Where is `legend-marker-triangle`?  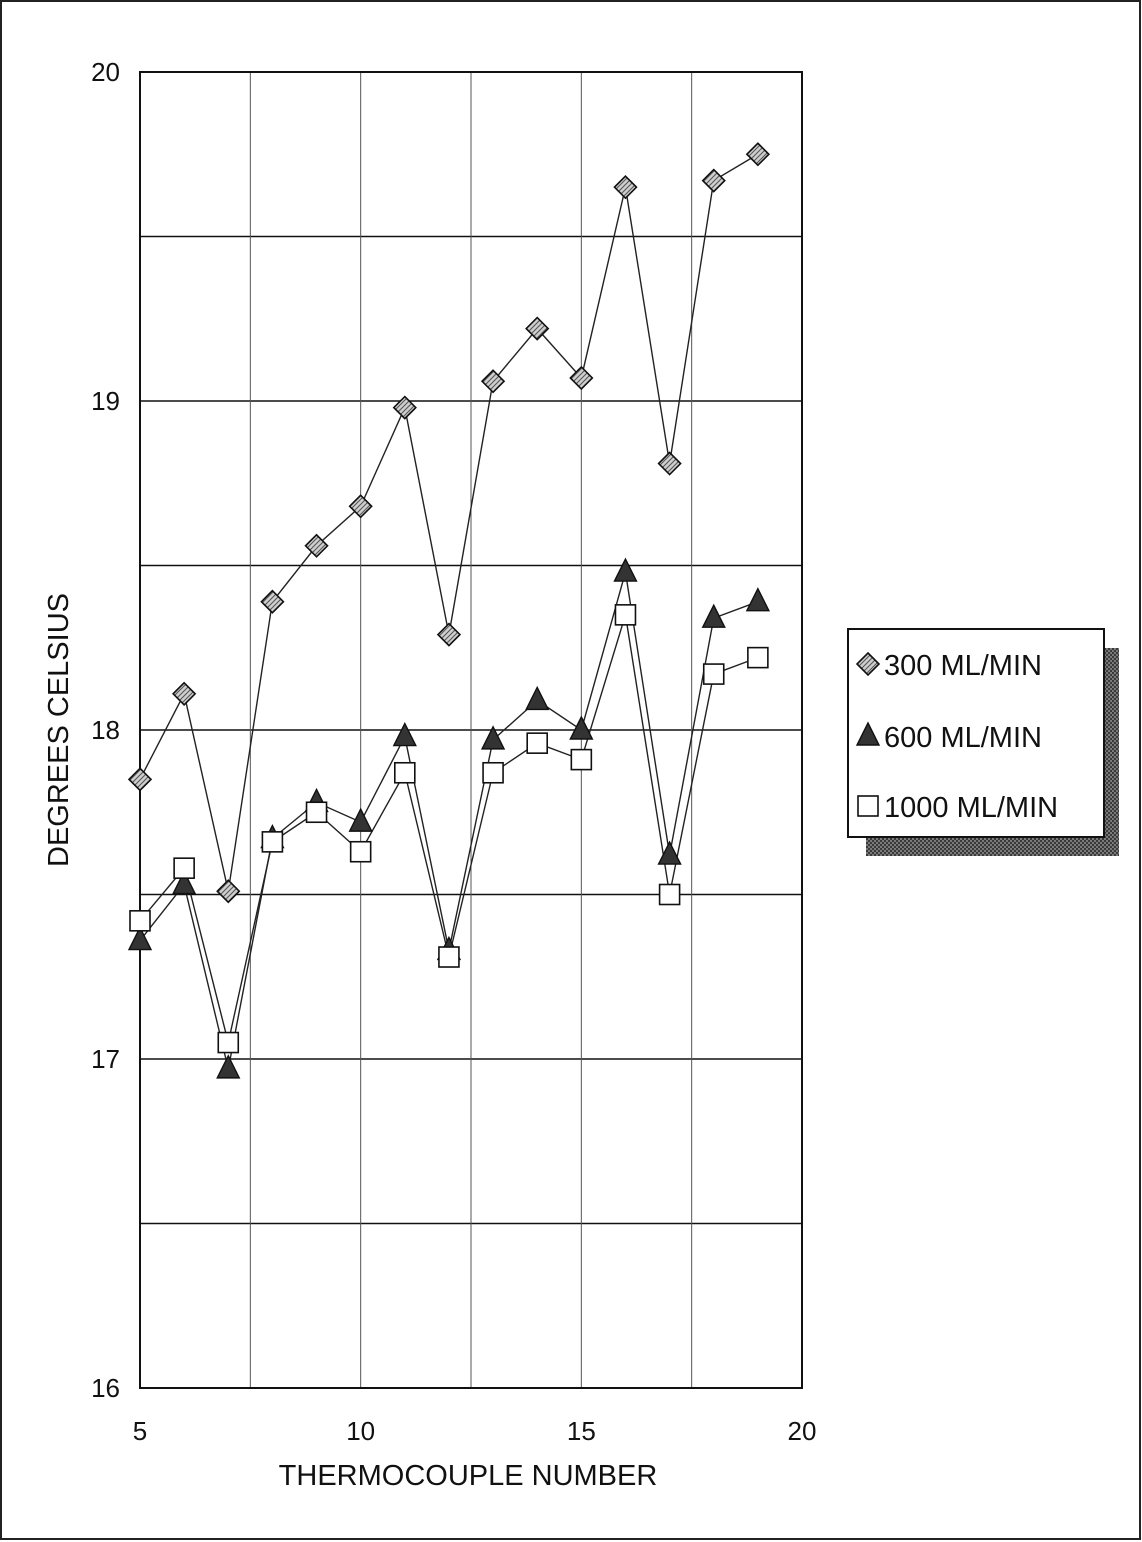
legend-marker-triangle is located at coordinates (868, 733).